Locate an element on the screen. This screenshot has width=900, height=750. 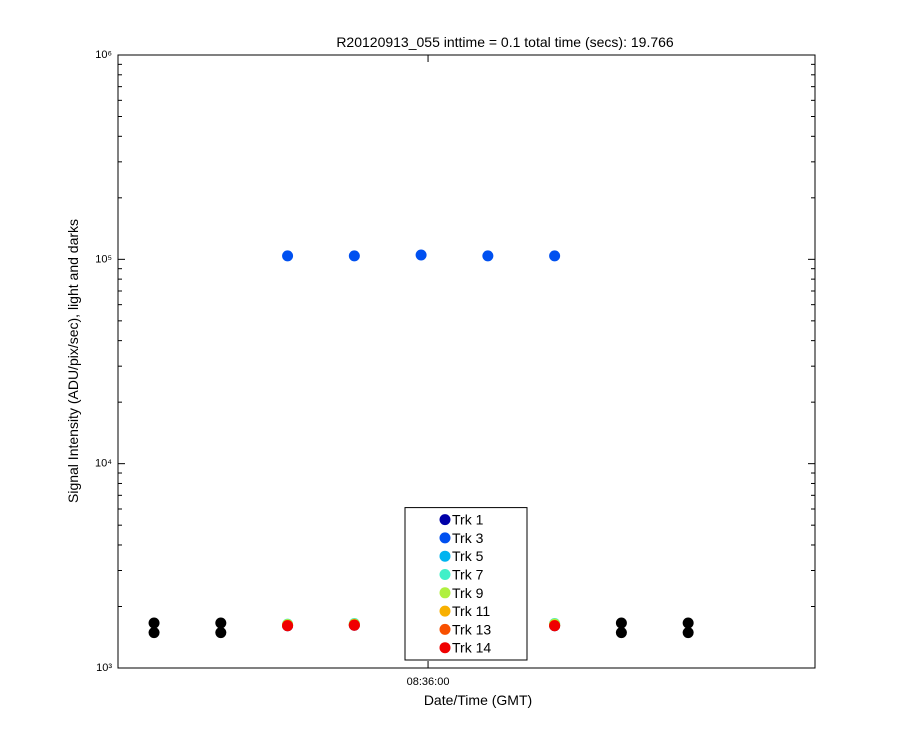
legend-label: Trk 14 is located at coordinates (471, 648).